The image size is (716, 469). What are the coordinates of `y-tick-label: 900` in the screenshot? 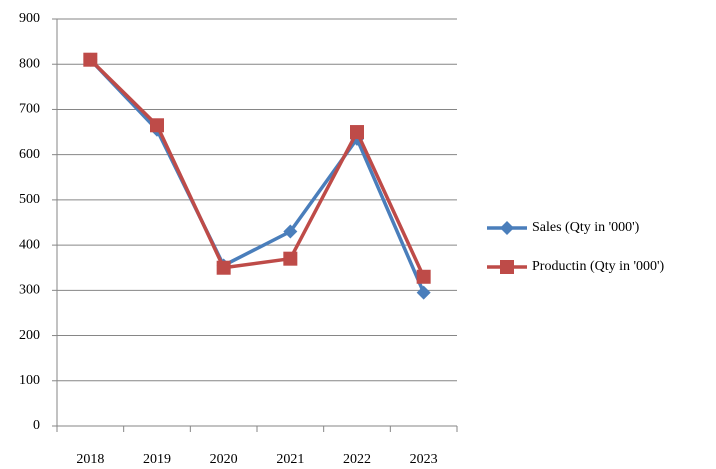 It's located at (29, 18).